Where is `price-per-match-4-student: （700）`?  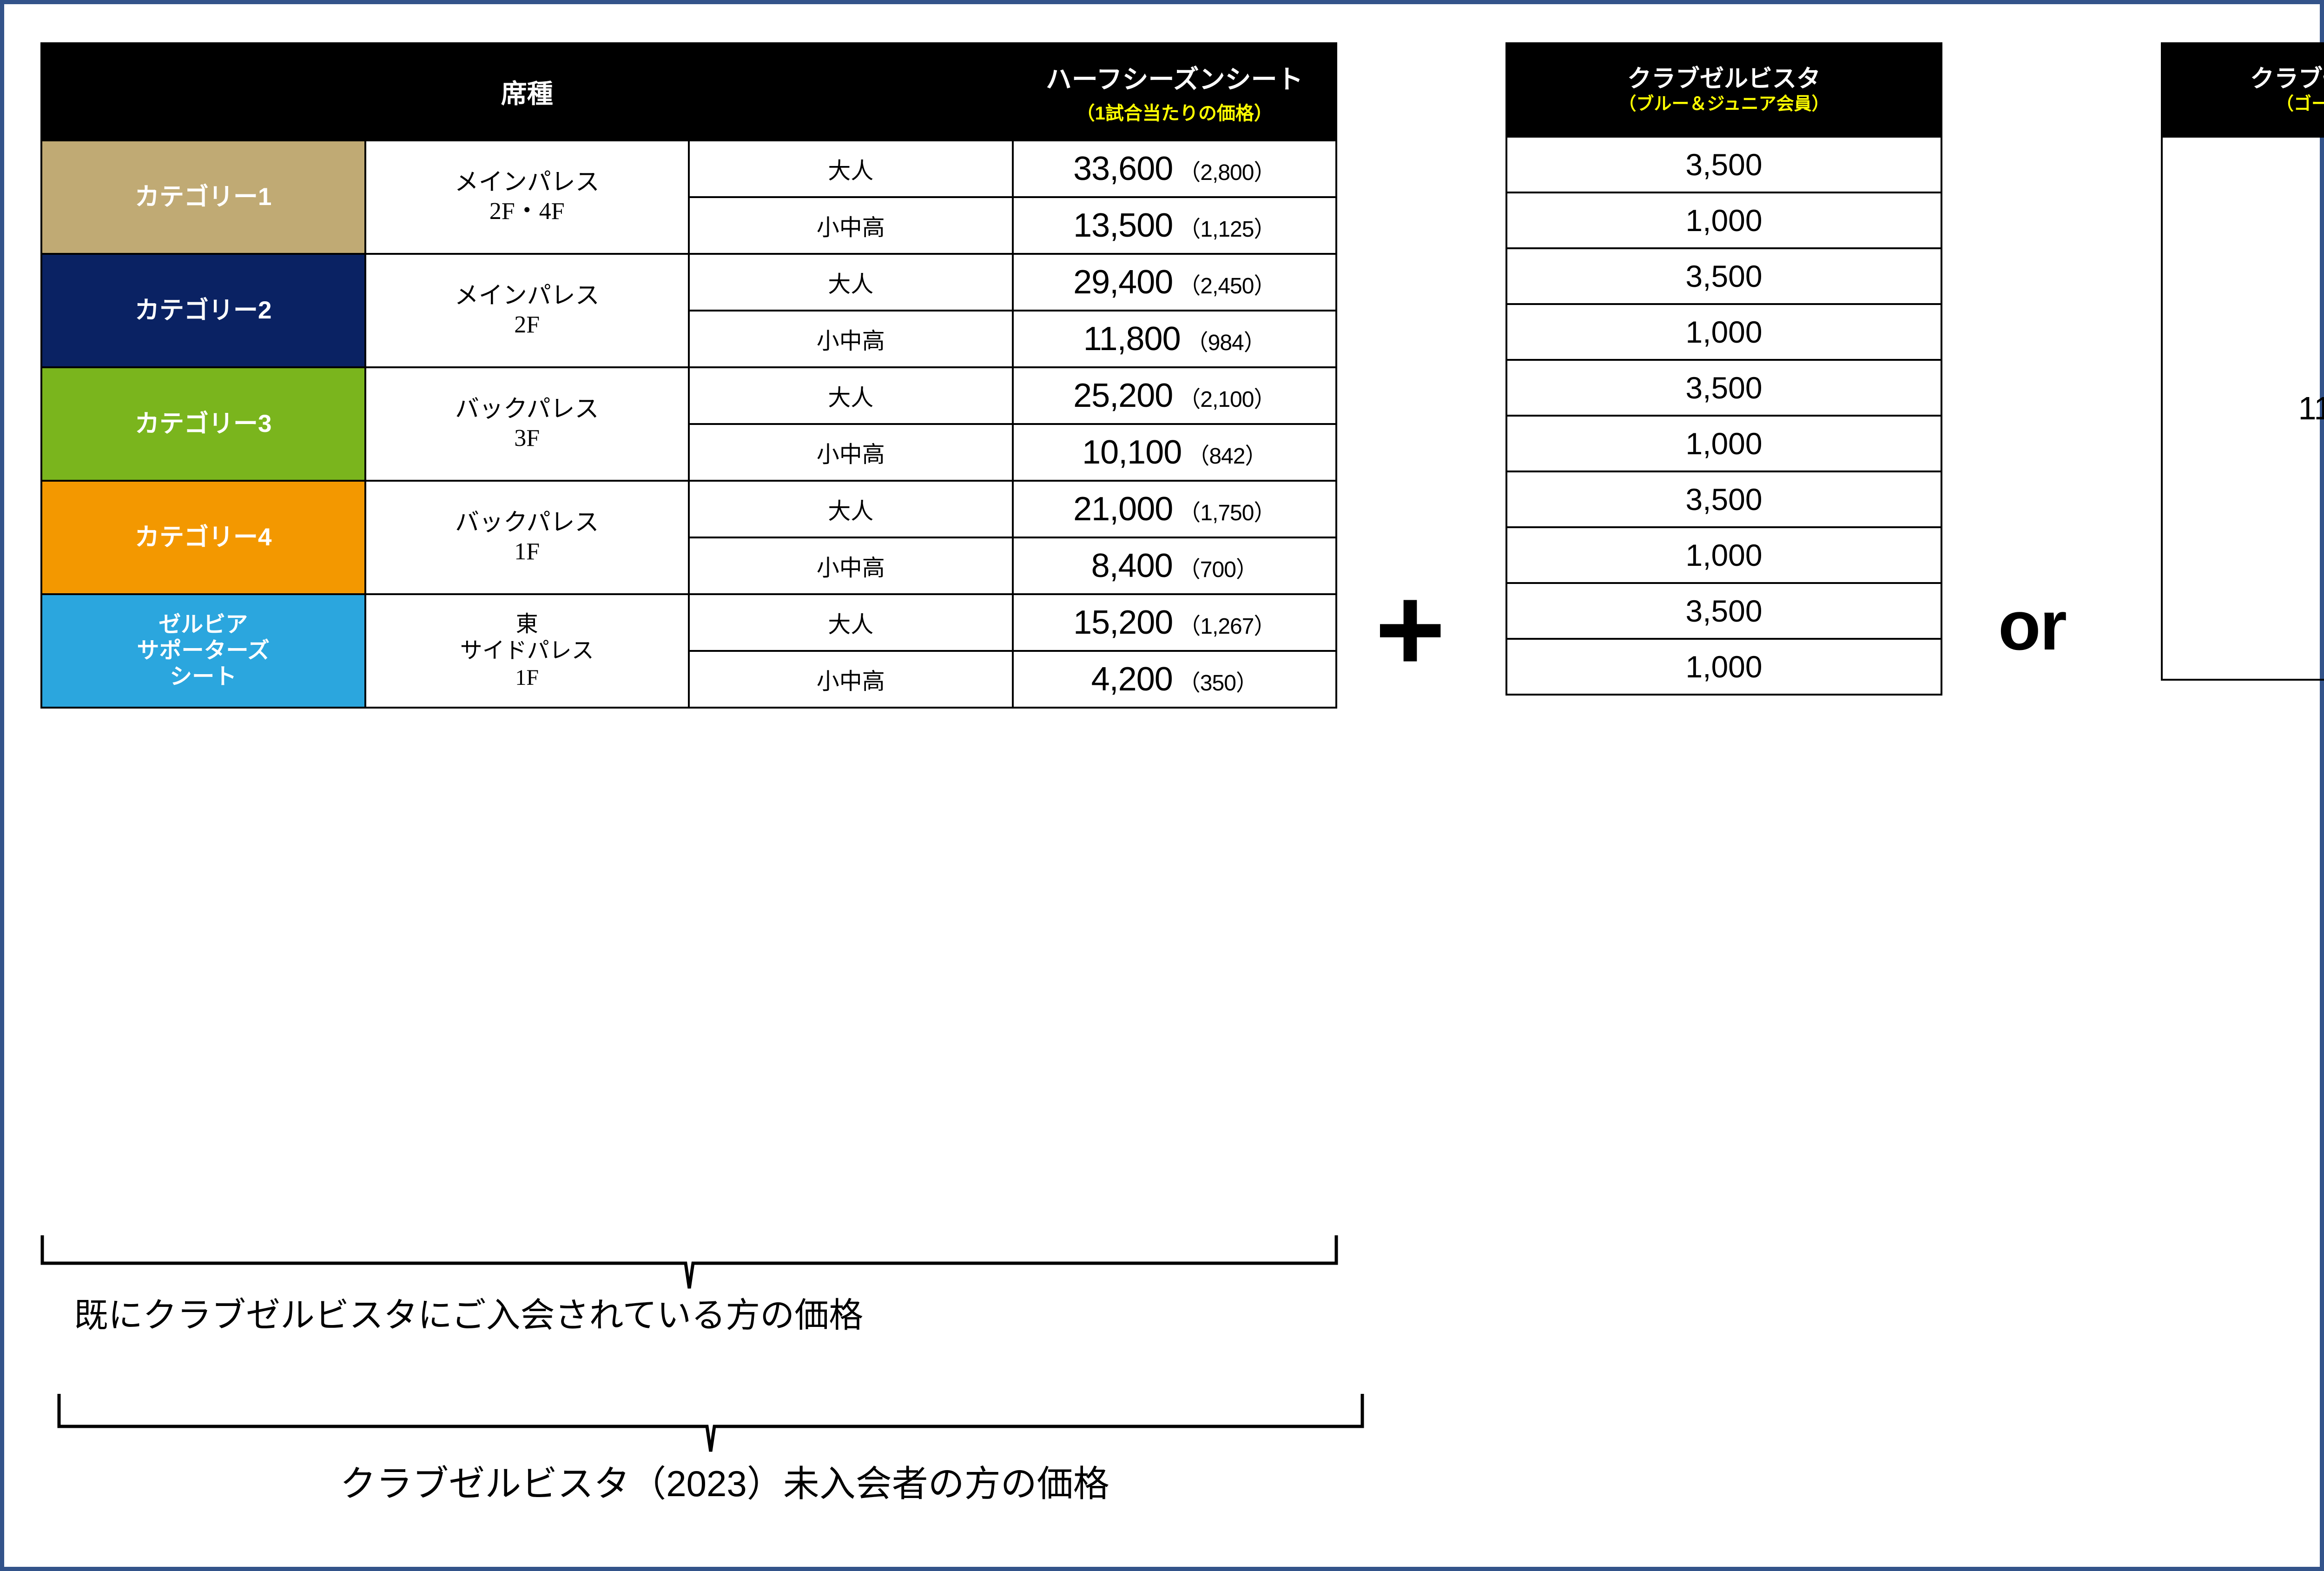 price-per-match-4-student: （700） is located at coordinates (1218, 569).